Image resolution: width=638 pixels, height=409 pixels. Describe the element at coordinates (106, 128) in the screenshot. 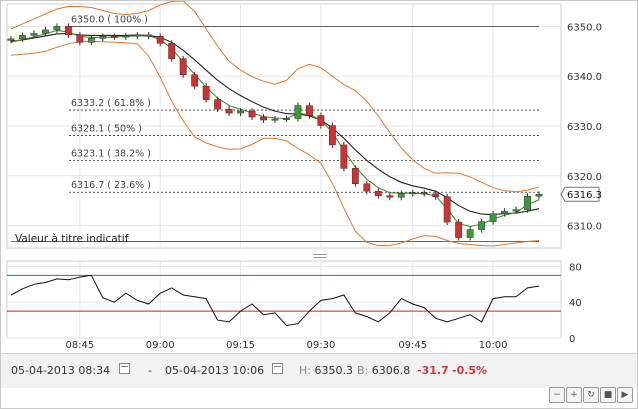

I see `fib-level-label: 6328.1 ( 50% )` at that location.